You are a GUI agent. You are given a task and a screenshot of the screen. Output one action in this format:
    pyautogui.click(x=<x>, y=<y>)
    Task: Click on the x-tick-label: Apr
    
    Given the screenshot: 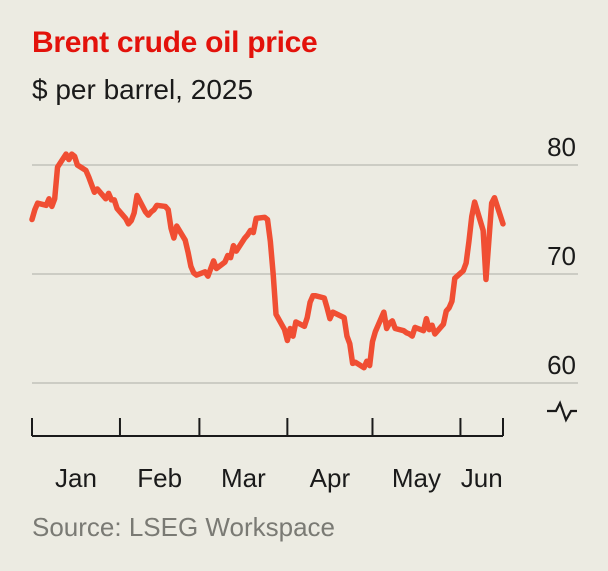 What is the action you would take?
    pyautogui.click(x=330, y=478)
    